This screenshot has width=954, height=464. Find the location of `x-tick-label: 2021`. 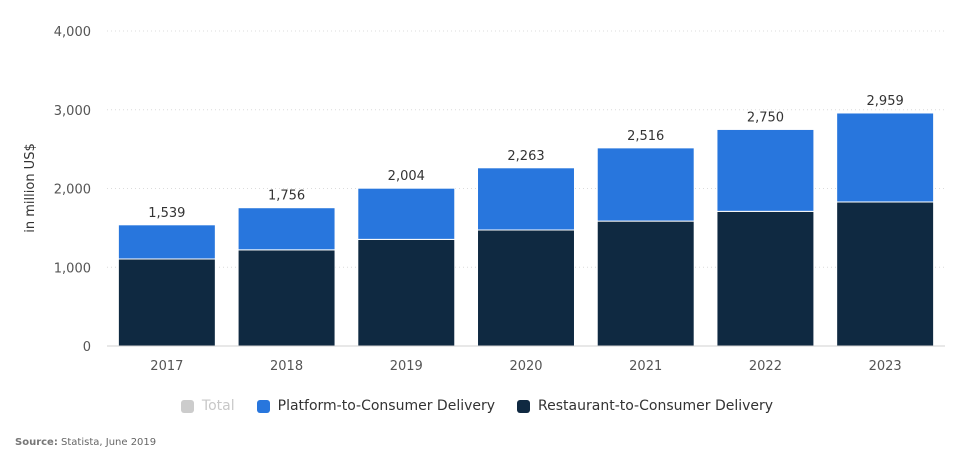

x-tick-label: 2021 is located at coordinates (645, 366).